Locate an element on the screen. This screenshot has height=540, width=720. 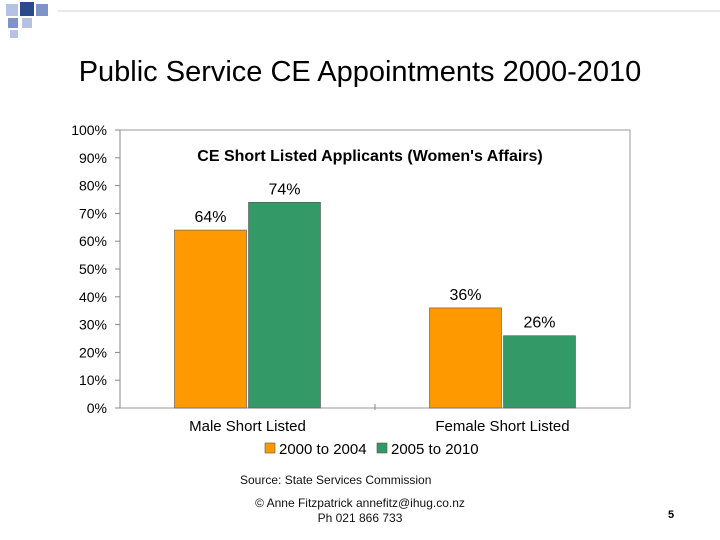
y-tick-label: 30% is located at coordinates (93, 325).